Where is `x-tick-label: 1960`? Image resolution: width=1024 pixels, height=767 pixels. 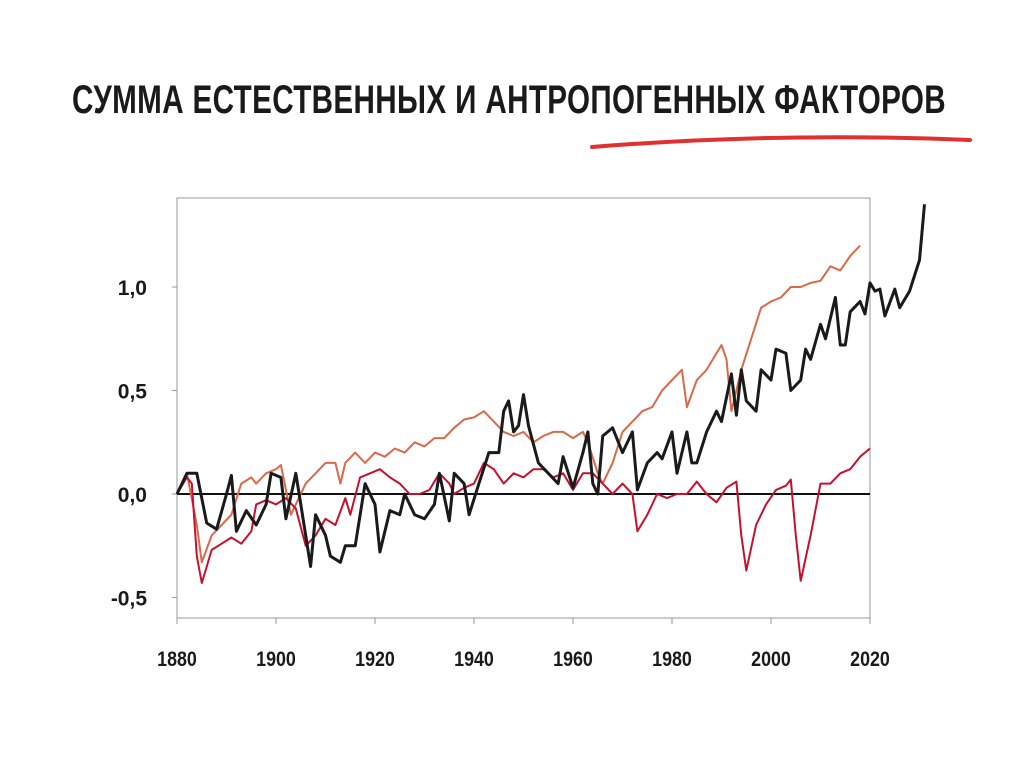 x-tick-label: 1960 is located at coordinates (573, 660).